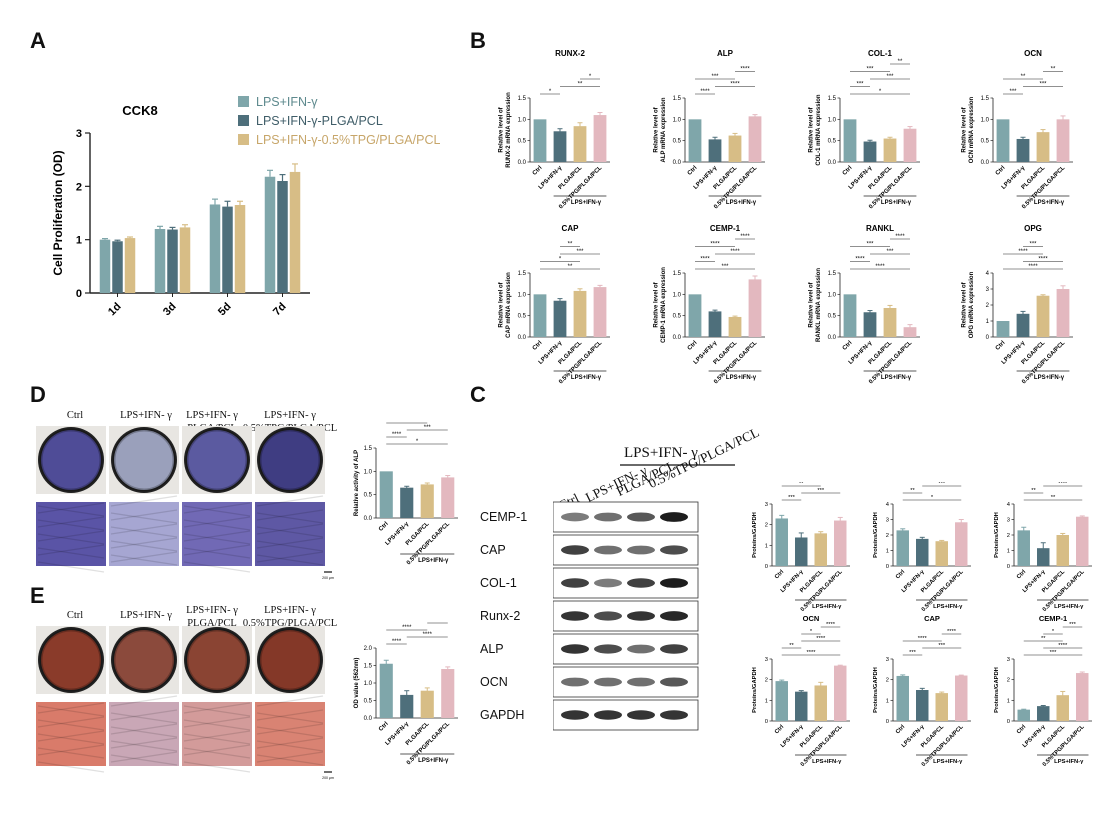 This screenshot has width=1117, height=837. What do you see at coordinates (79, 187) in the screenshot?
I see `cck8-y-tick-label: 2` at bounding box center [79, 187].